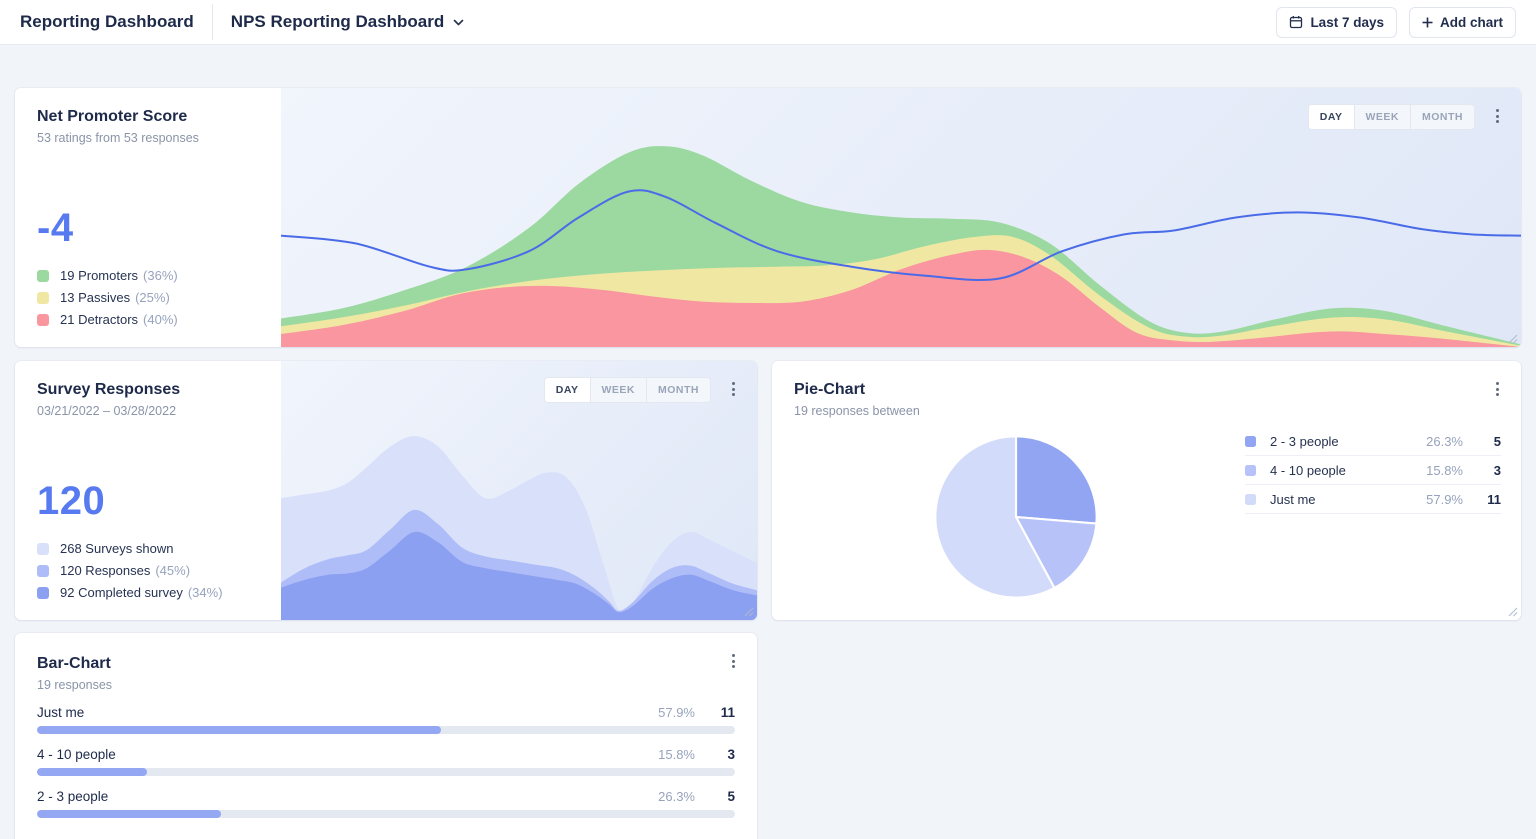 The height and width of the screenshot is (839, 1536). I want to click on plus-icon, so click(1427, 22).